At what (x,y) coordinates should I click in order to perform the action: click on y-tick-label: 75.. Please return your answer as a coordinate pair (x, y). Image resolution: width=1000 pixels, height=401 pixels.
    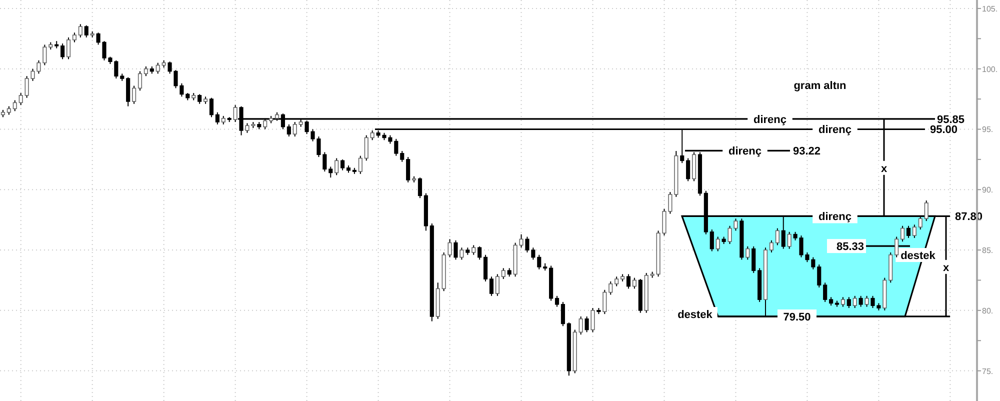
    Looking at the image, I should click on (988, 371).